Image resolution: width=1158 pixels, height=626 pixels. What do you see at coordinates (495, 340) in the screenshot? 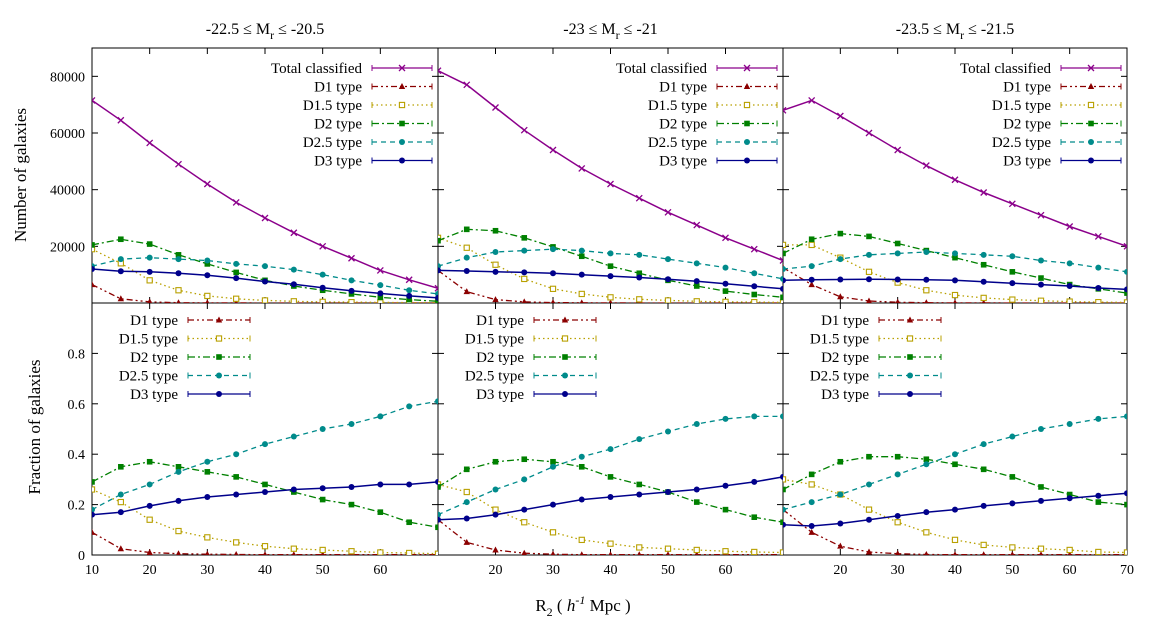
I see `legend-label: D1.5 type` at bounding box center [495, 340].